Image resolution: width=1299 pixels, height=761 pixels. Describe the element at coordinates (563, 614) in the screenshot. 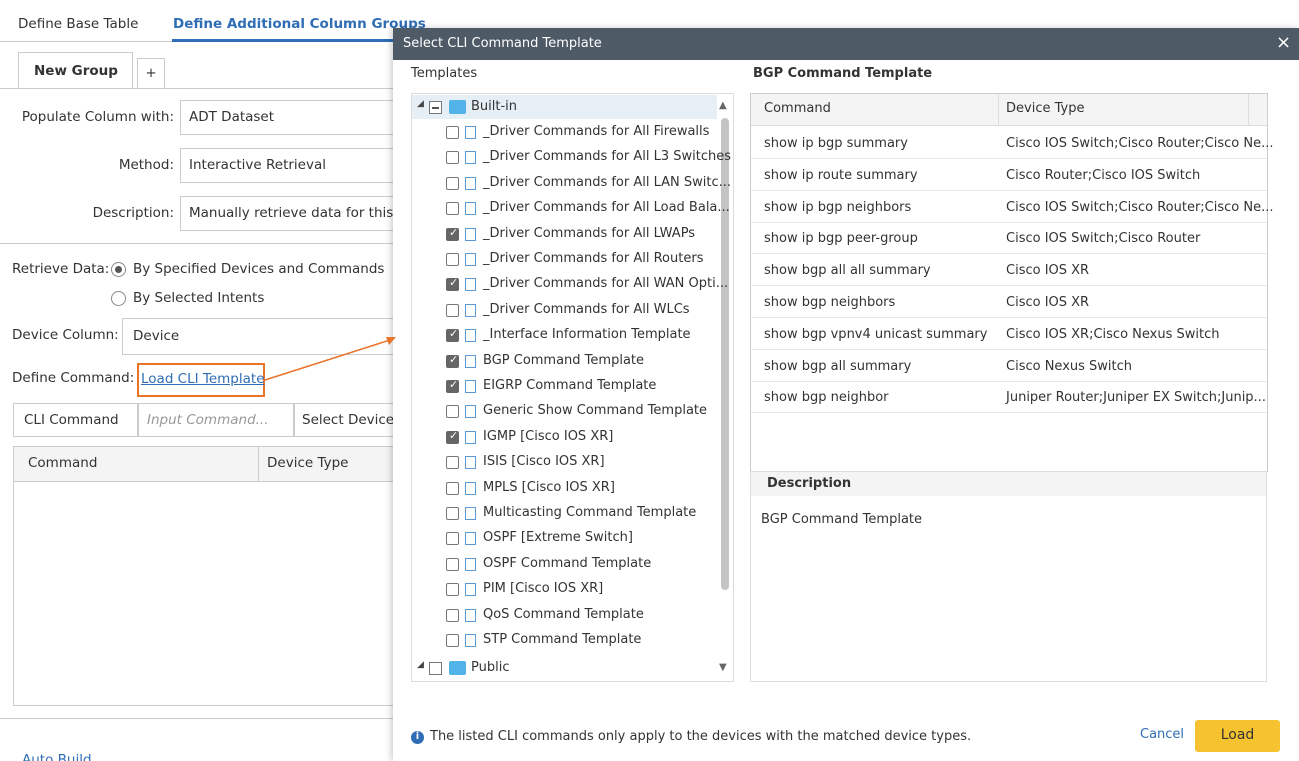

I see `template-name: QoS Command Template` at that location.